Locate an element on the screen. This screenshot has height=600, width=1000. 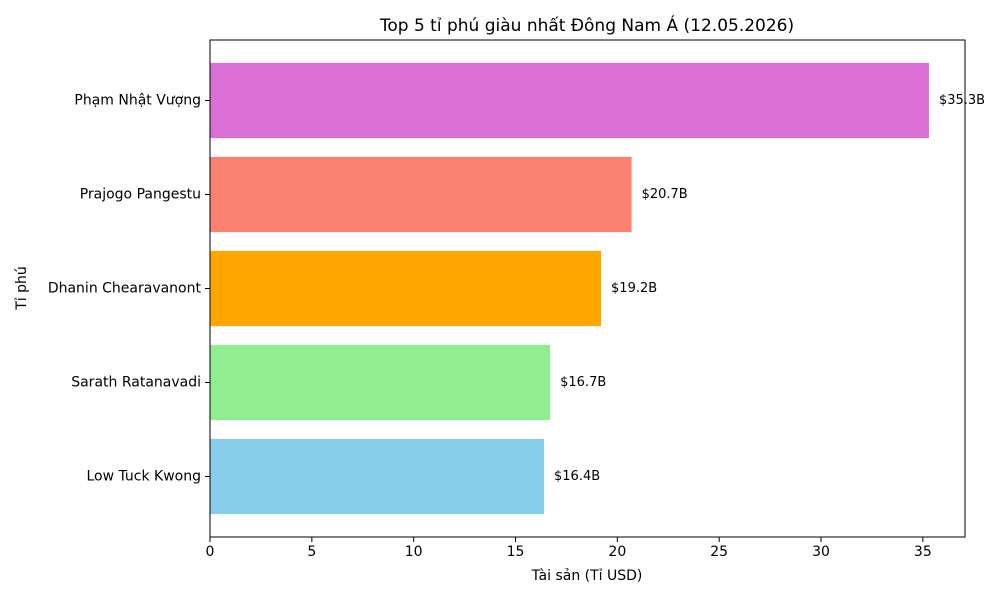
x-tick-label: 15 is located at coordinates (516, 552).